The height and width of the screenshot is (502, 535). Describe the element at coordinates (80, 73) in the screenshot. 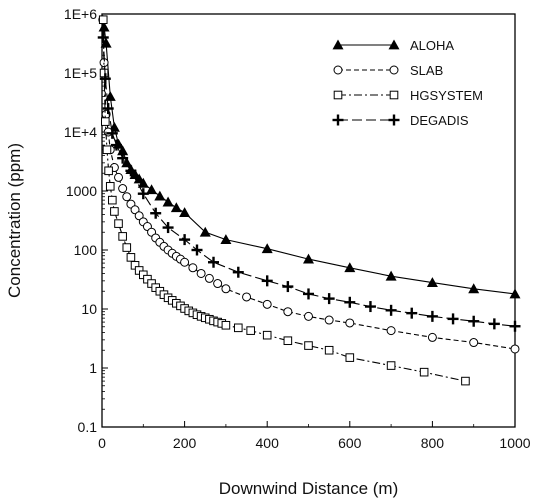

I see `y-tick-label: 1E+5` at that location.